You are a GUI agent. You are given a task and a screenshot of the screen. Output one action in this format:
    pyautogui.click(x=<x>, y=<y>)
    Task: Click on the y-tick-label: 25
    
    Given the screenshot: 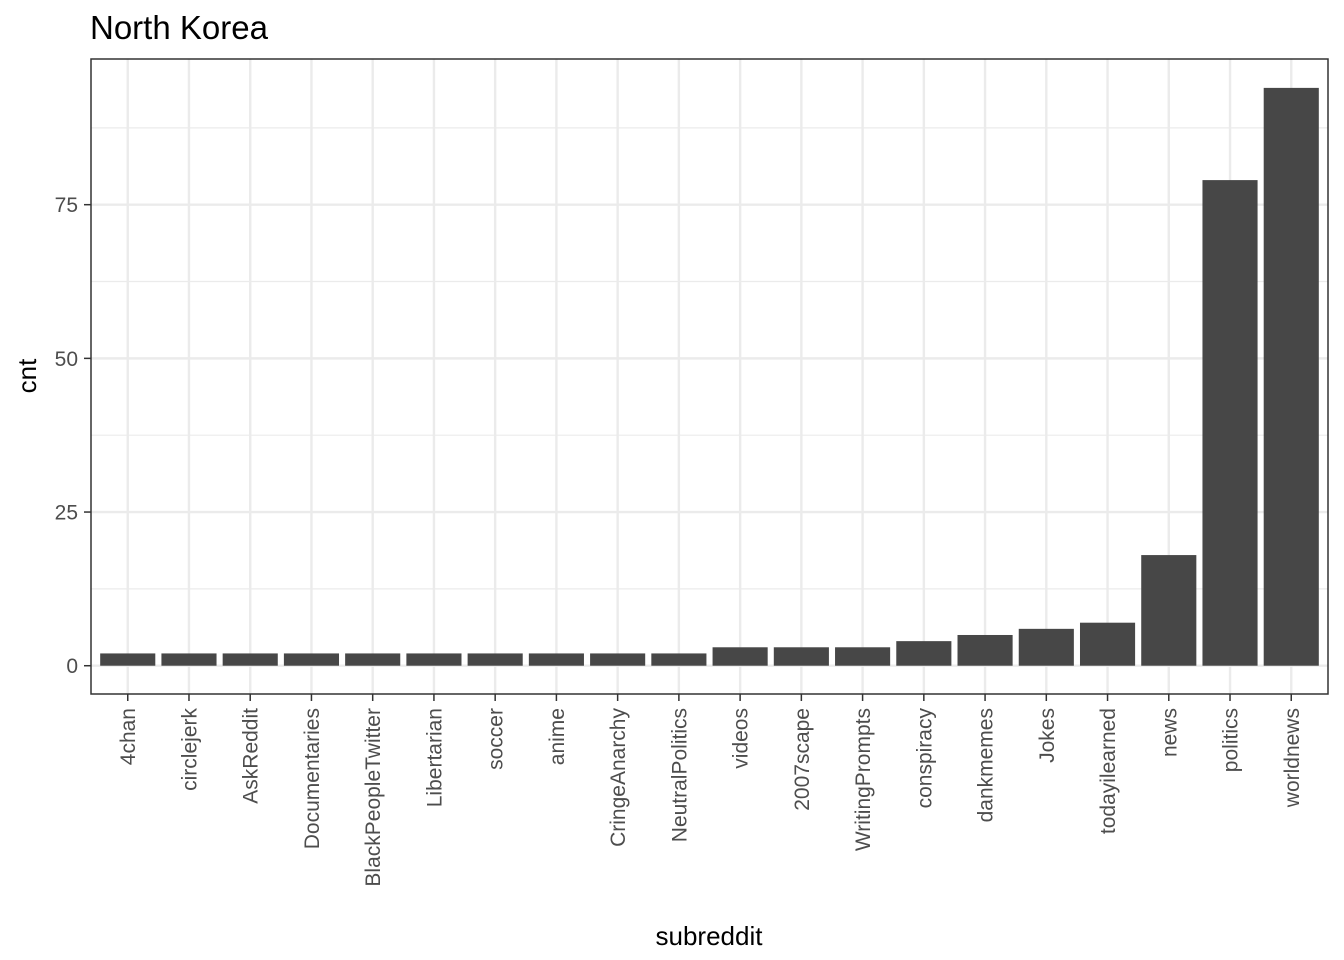 What is the action you would take?
    pyautogui.click(x=66, y=513)
    